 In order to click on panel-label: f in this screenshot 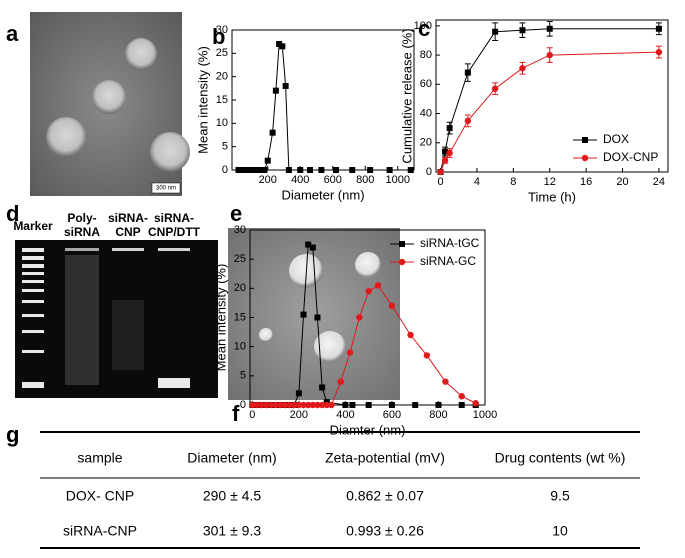, I will do `click(236, 413)`.